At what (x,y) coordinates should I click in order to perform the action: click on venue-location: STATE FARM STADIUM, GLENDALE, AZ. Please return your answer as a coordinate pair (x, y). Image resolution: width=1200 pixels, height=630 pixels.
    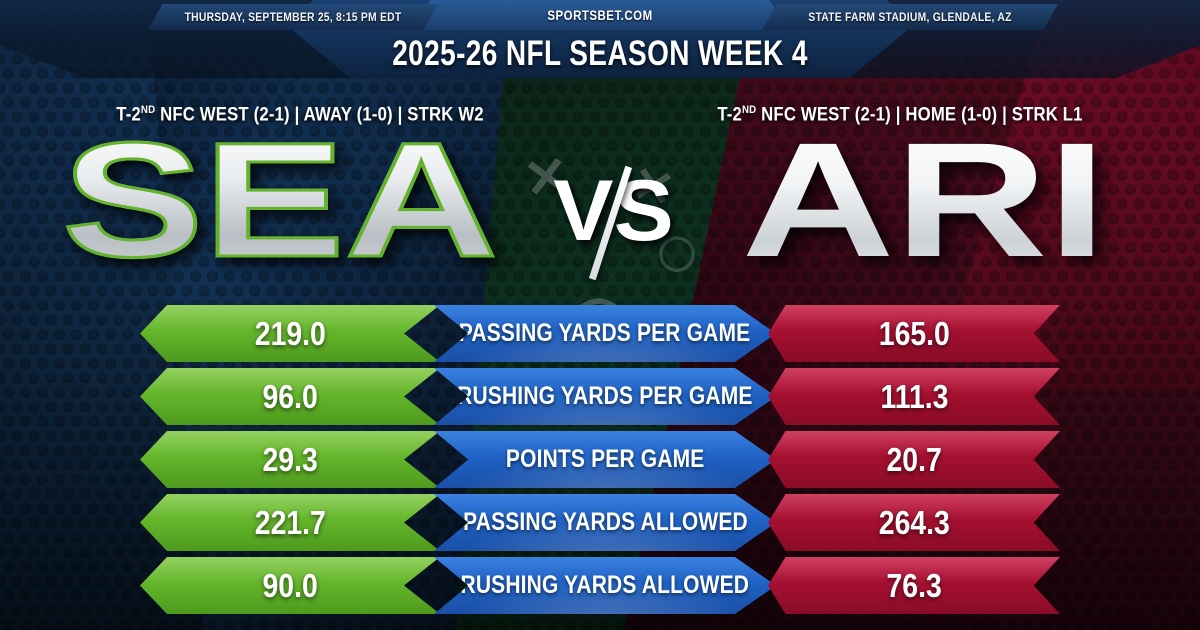
    Looking at the image, I should click on (910, 17).